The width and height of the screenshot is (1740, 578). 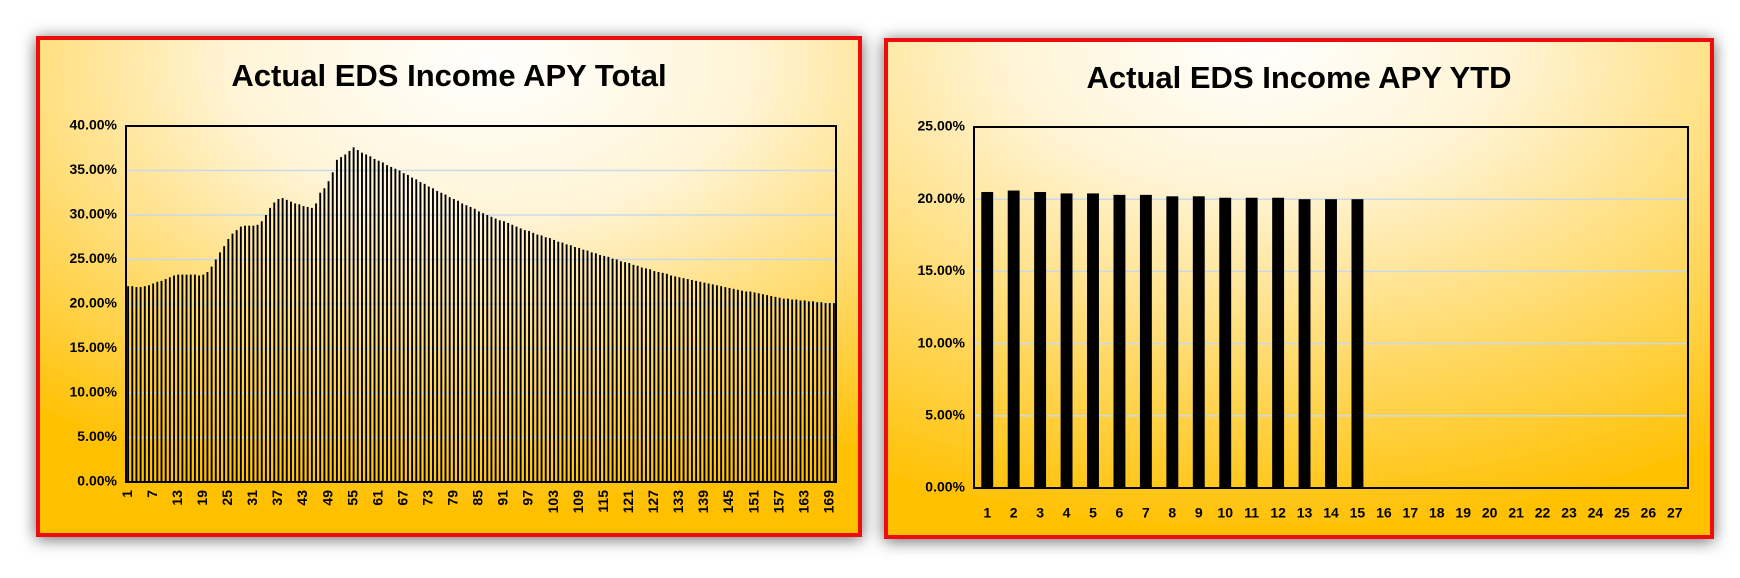 What do you see at coordinates (728, 502) in the screenshot?
I see `x-tick-label: 145` at bounding box center [728, 502].